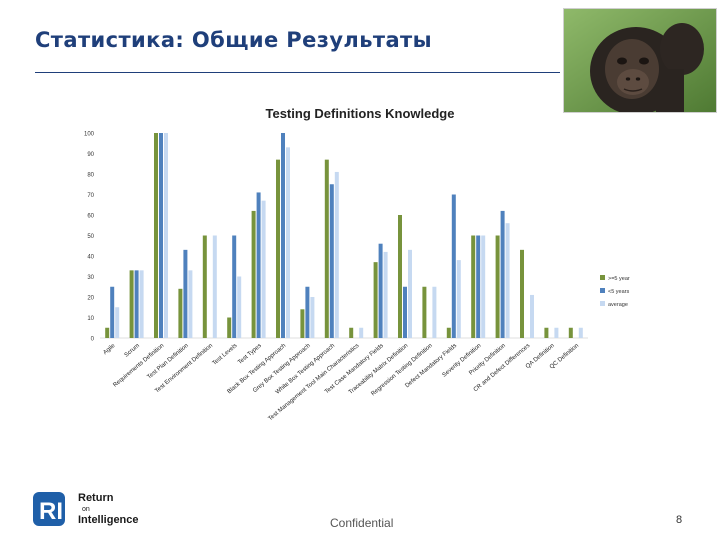 Image resolution: width=720 pixels, height=540 pixels. I want to click on y-tick-label: 30, so click(90, 278).